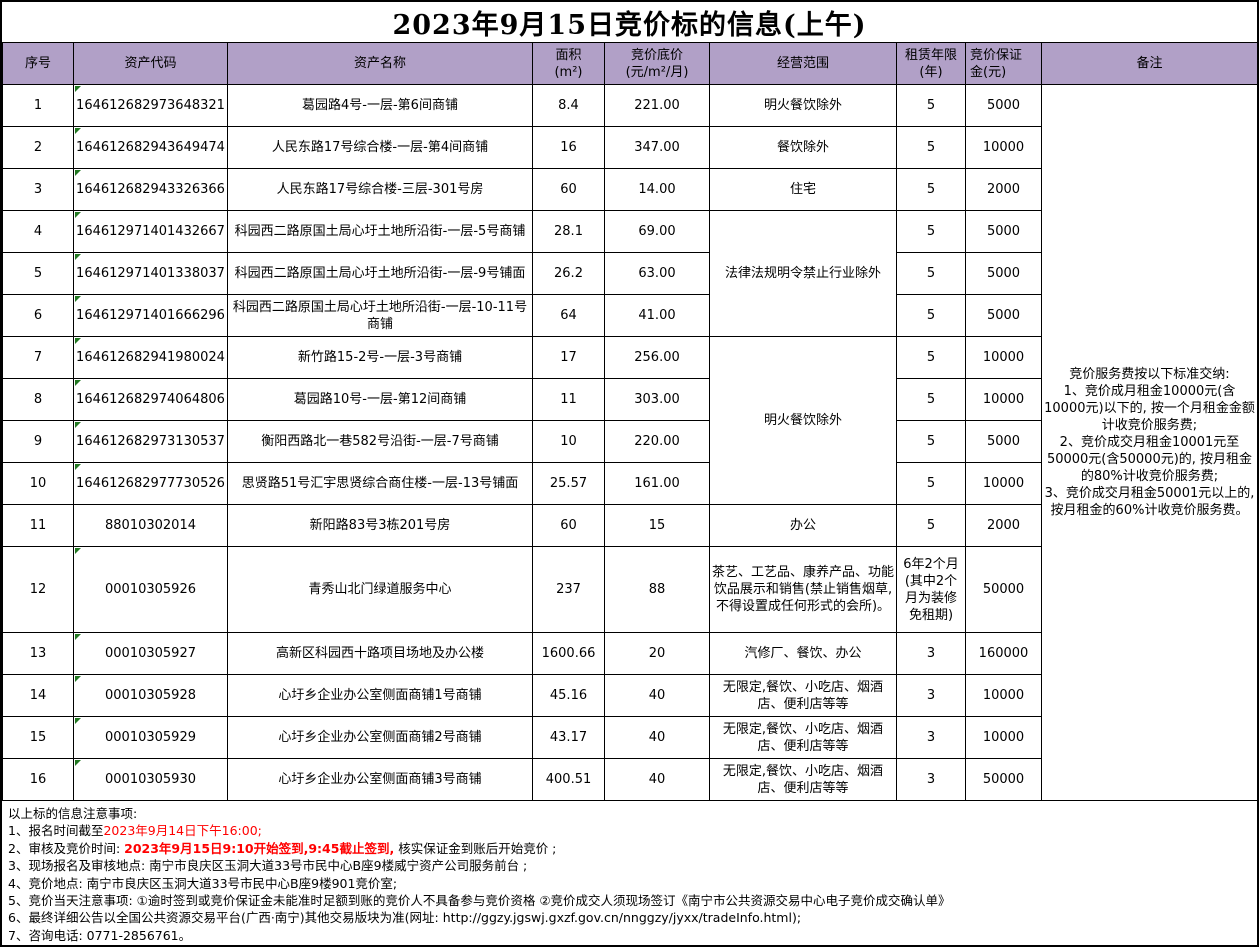 The image size is (1259, 947). What do you see at coordinates (380, 779) in the screenshot?
I see `cell-asset-name: 心圩乡企业办公室侧面商铺3号商铺` at bounding box center [380, 779].